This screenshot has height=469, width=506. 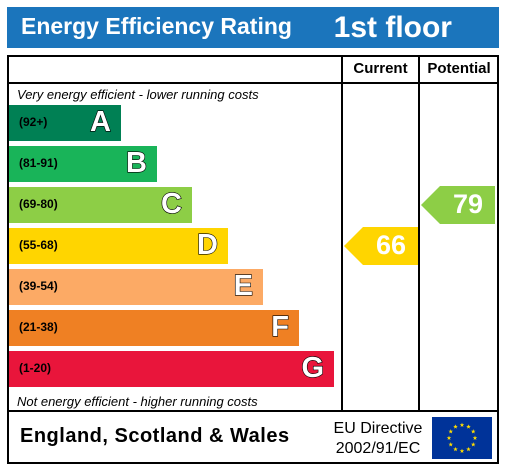 I want to click on eu-directive: EU Directive 2002/91/EC, so click(x=378, y=439).